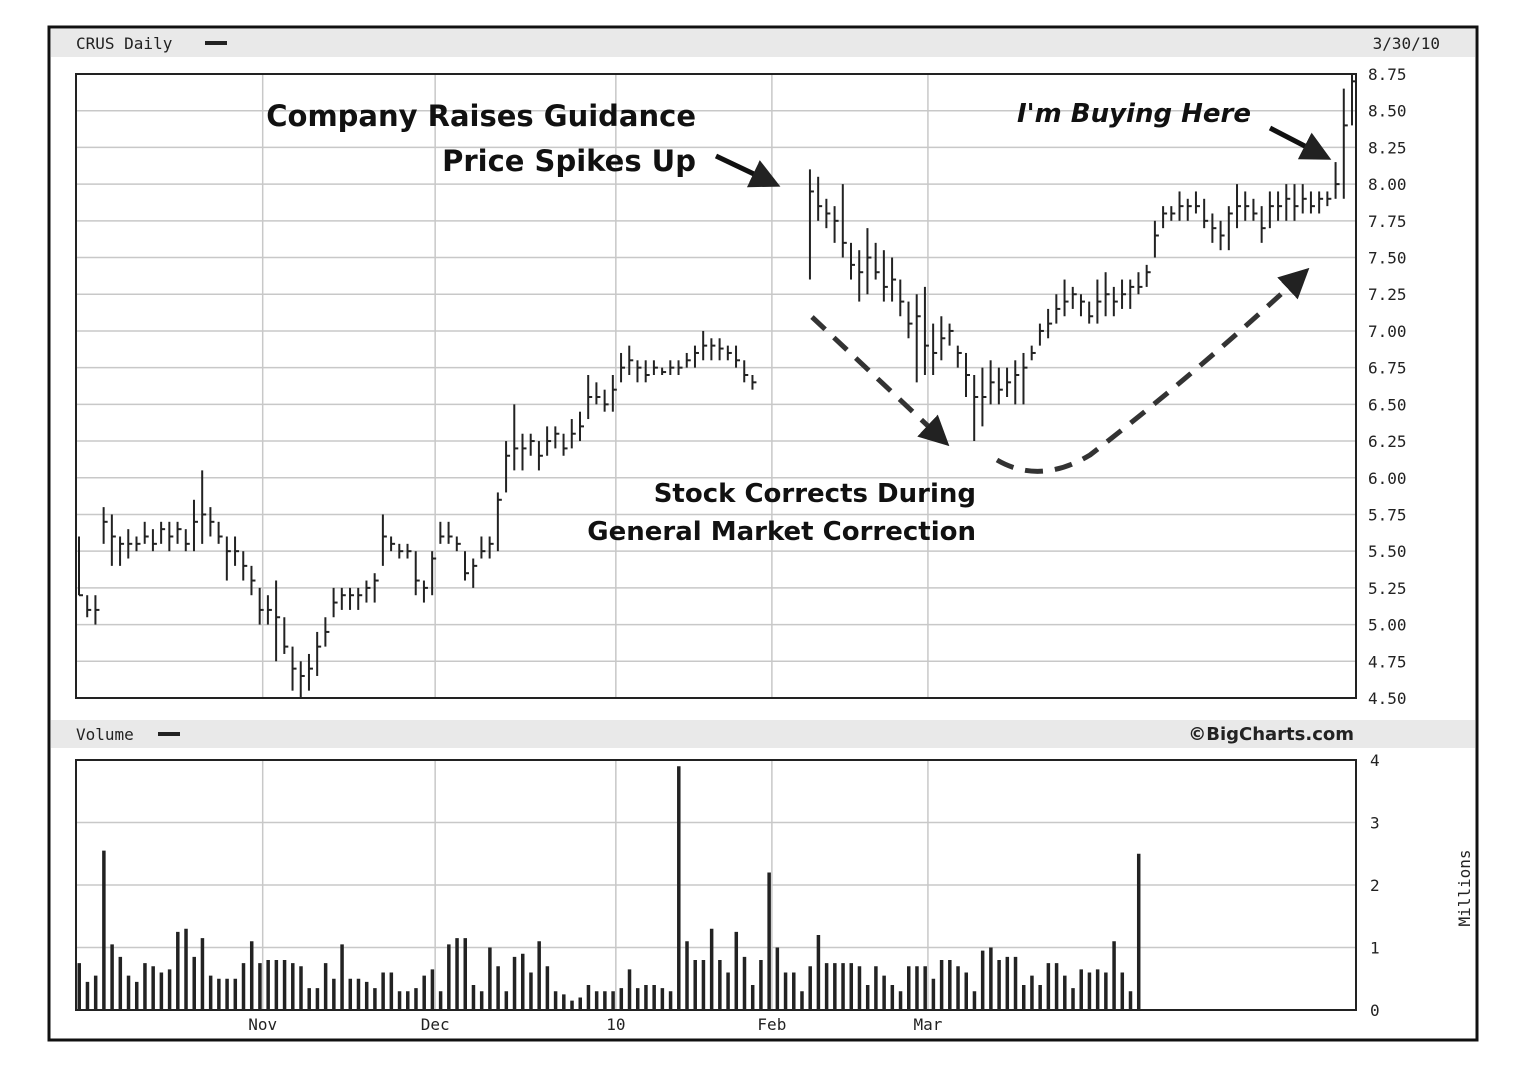 This screenshot has height=1065, width=1532. Describe the element at coordinates (615, 1024) in the screenshot. I see `x-tick-label: 10` at that location.